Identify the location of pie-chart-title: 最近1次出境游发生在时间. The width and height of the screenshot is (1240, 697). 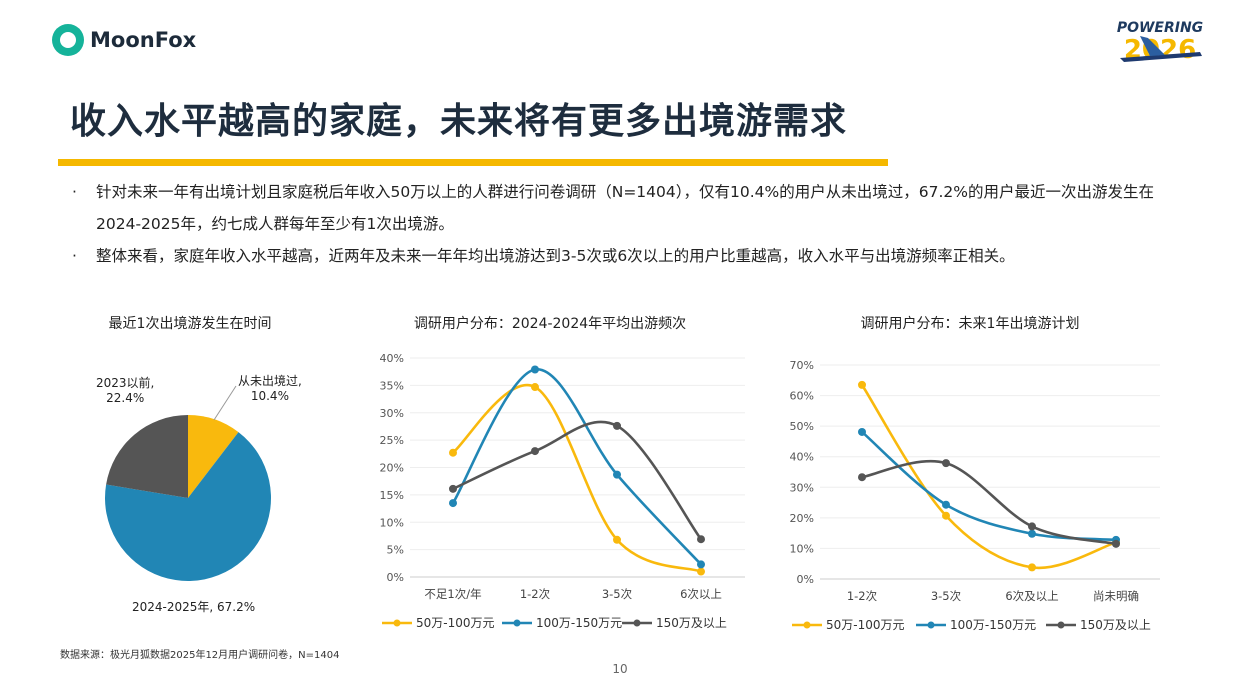
(190, 324).